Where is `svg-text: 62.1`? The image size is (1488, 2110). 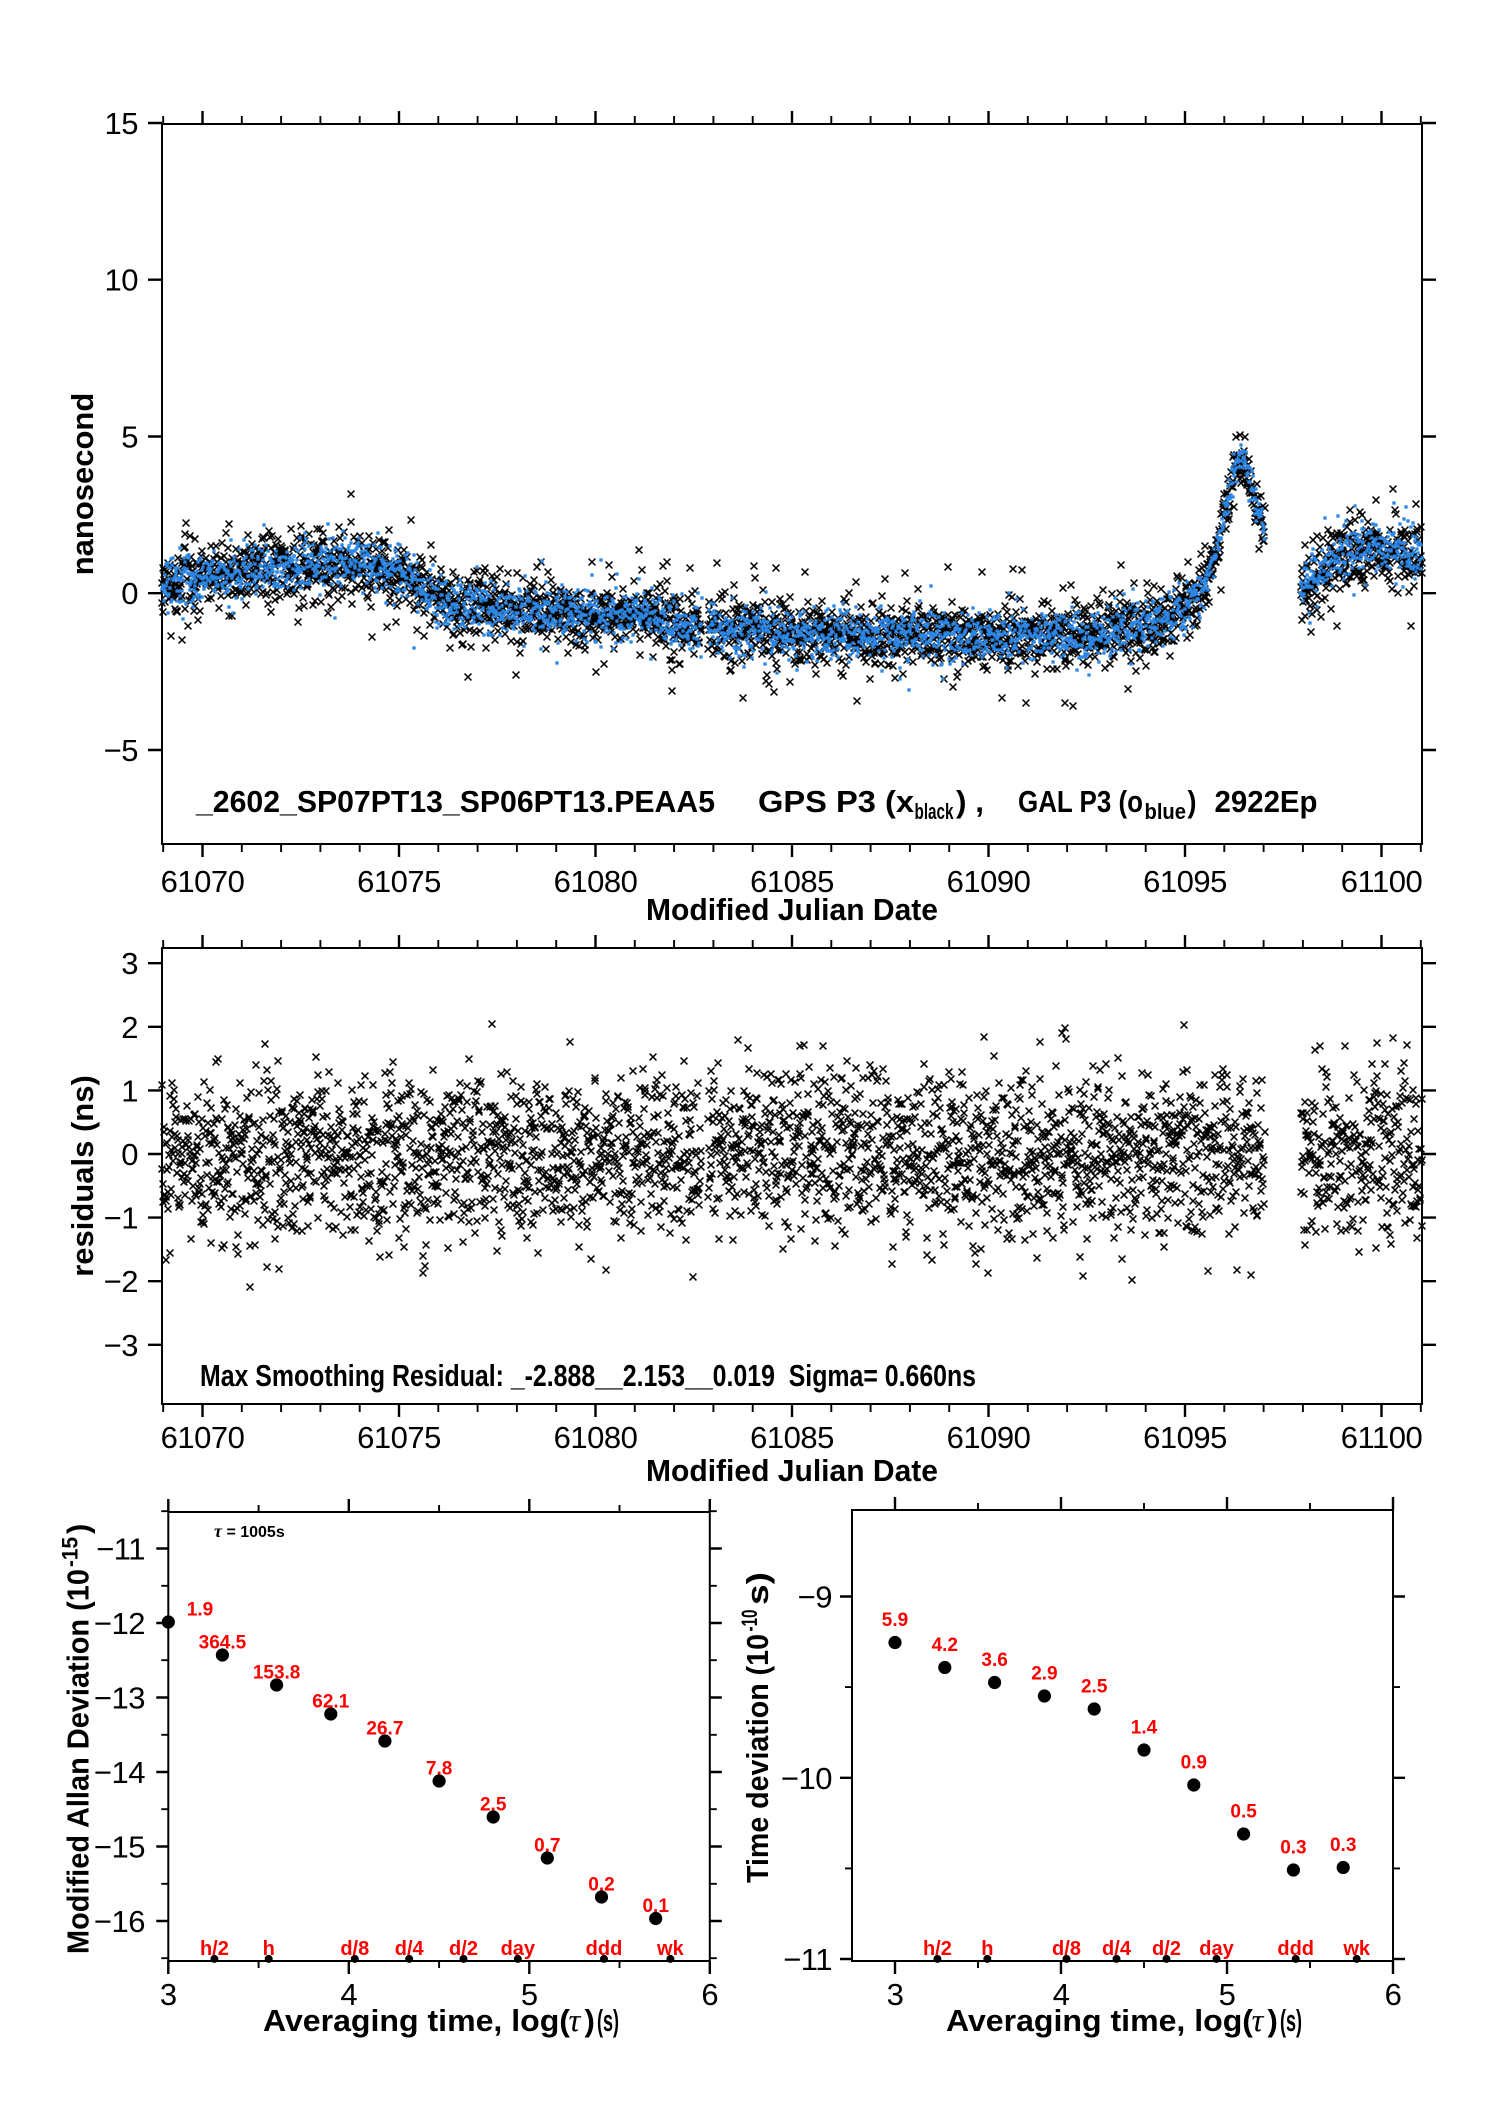
svg-text: 62.1 is located at coordinates (330, 1702).